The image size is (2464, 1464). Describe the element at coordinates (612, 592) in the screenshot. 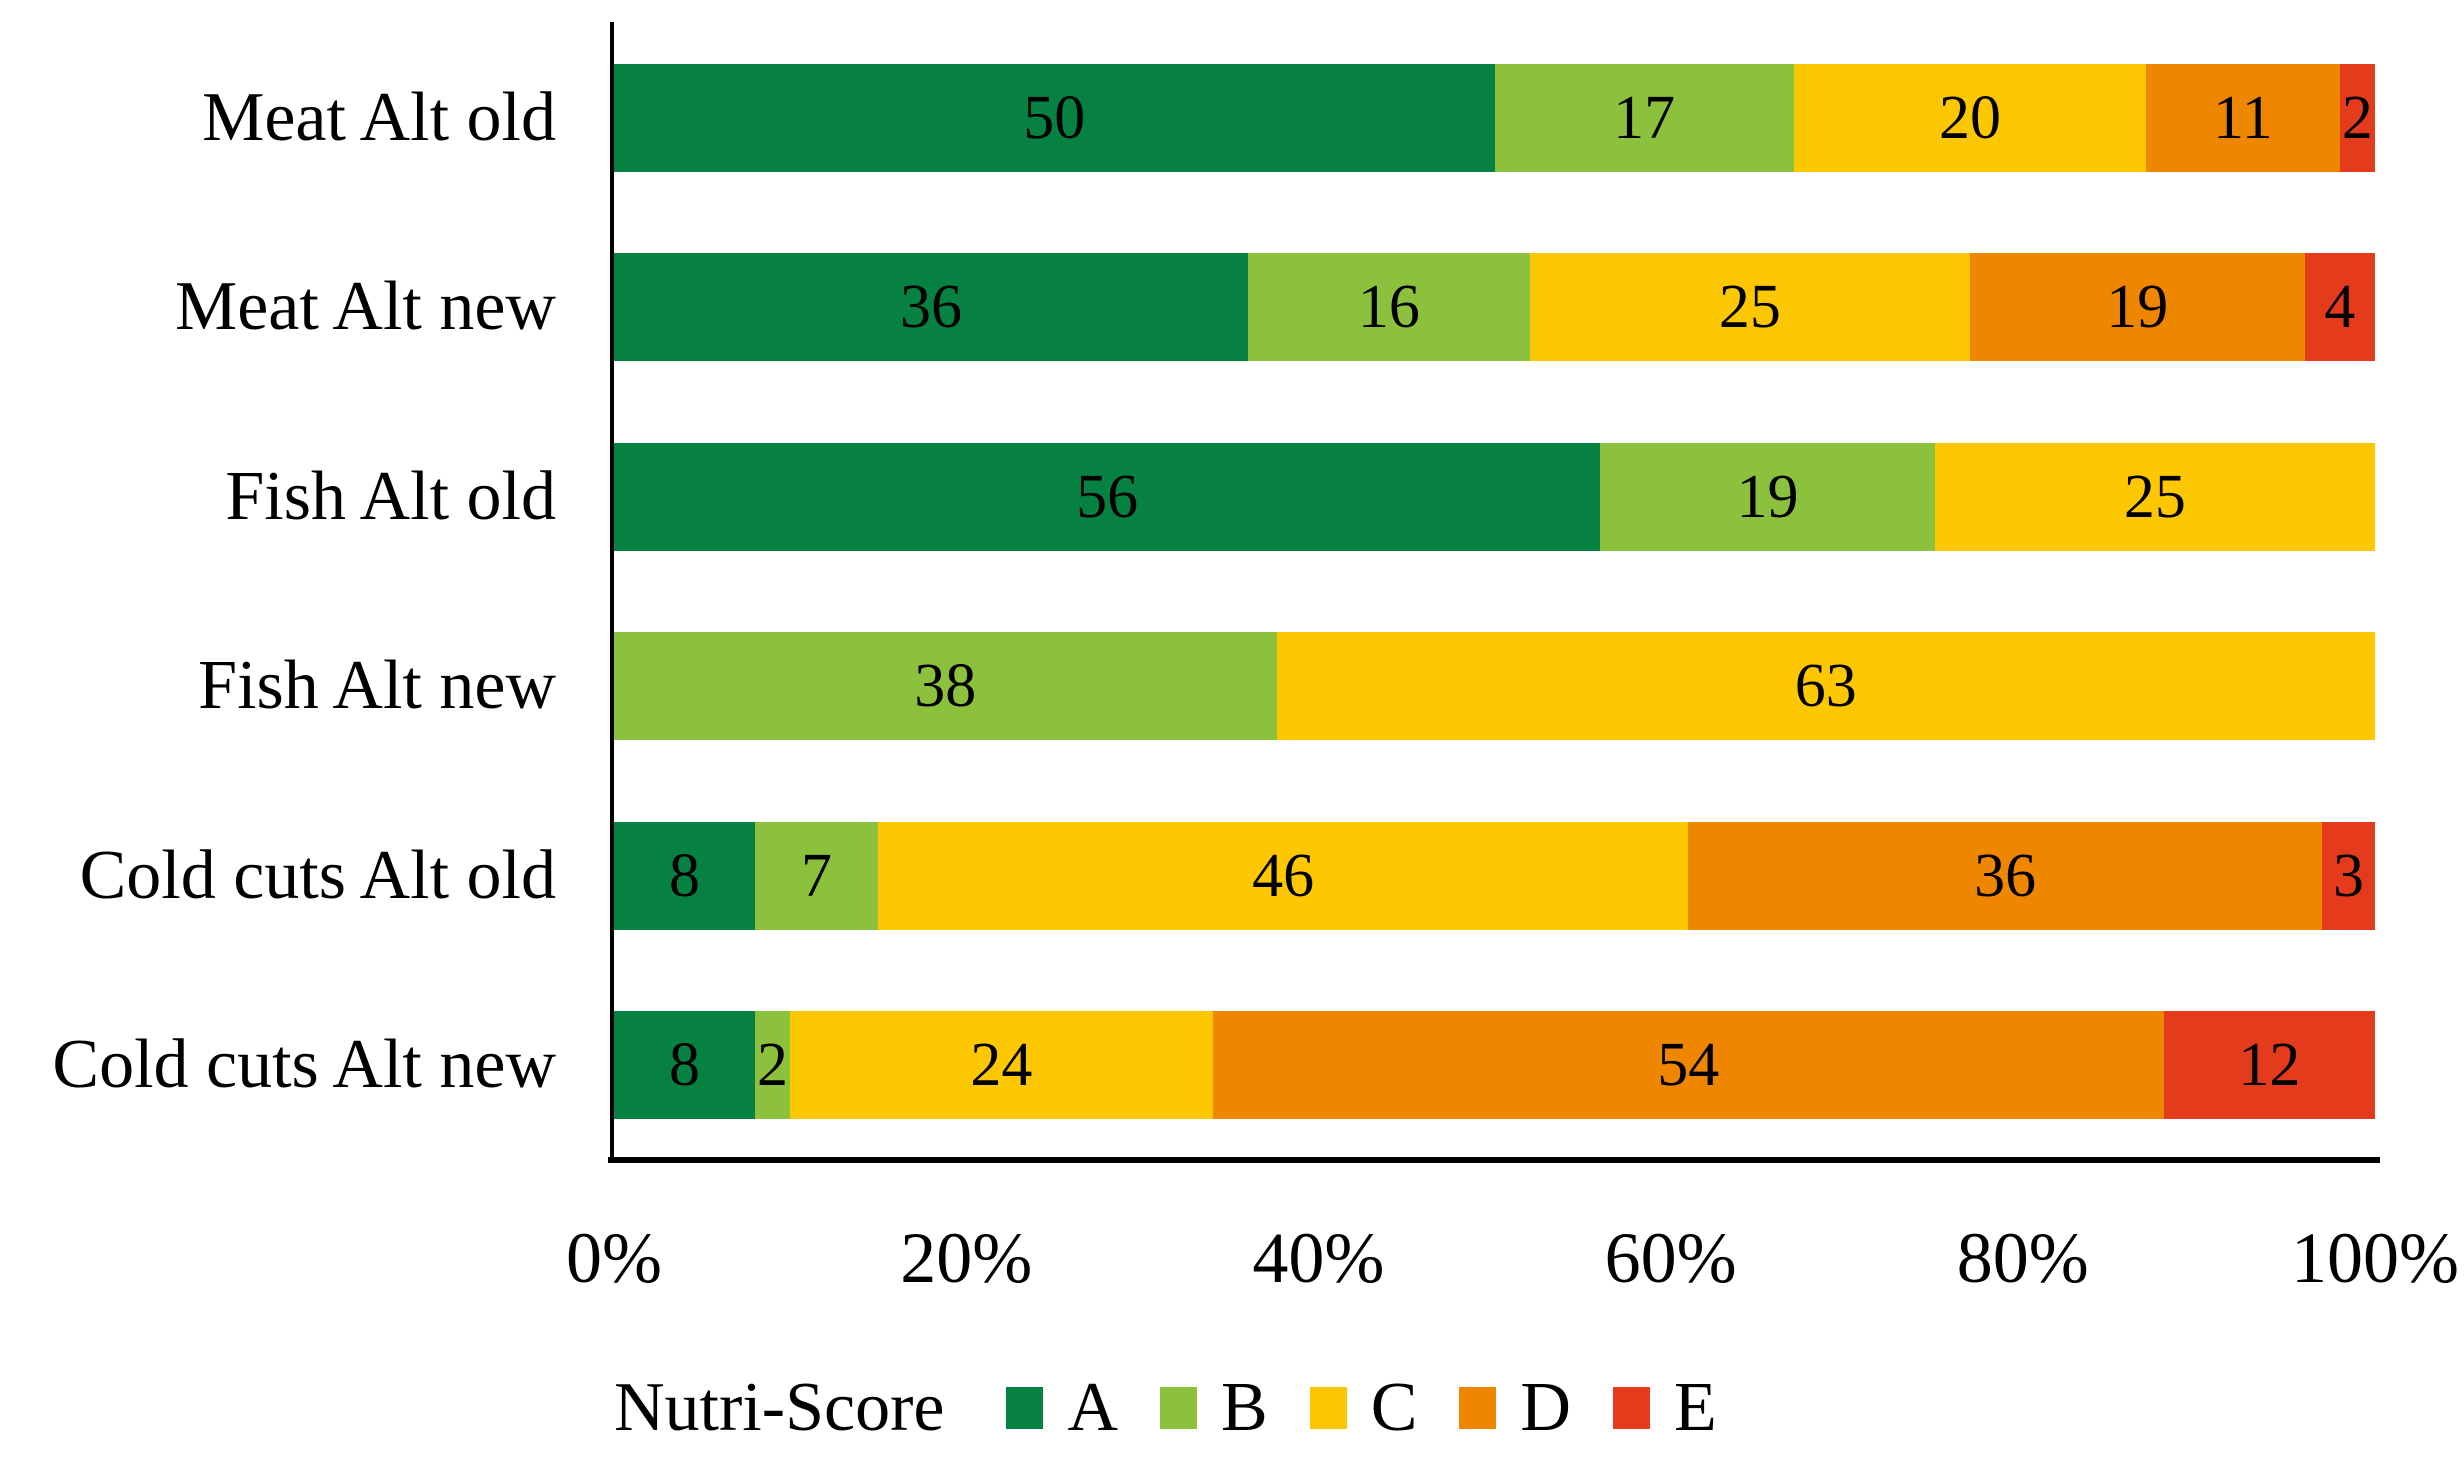

I see `y-axis-line` at that location.